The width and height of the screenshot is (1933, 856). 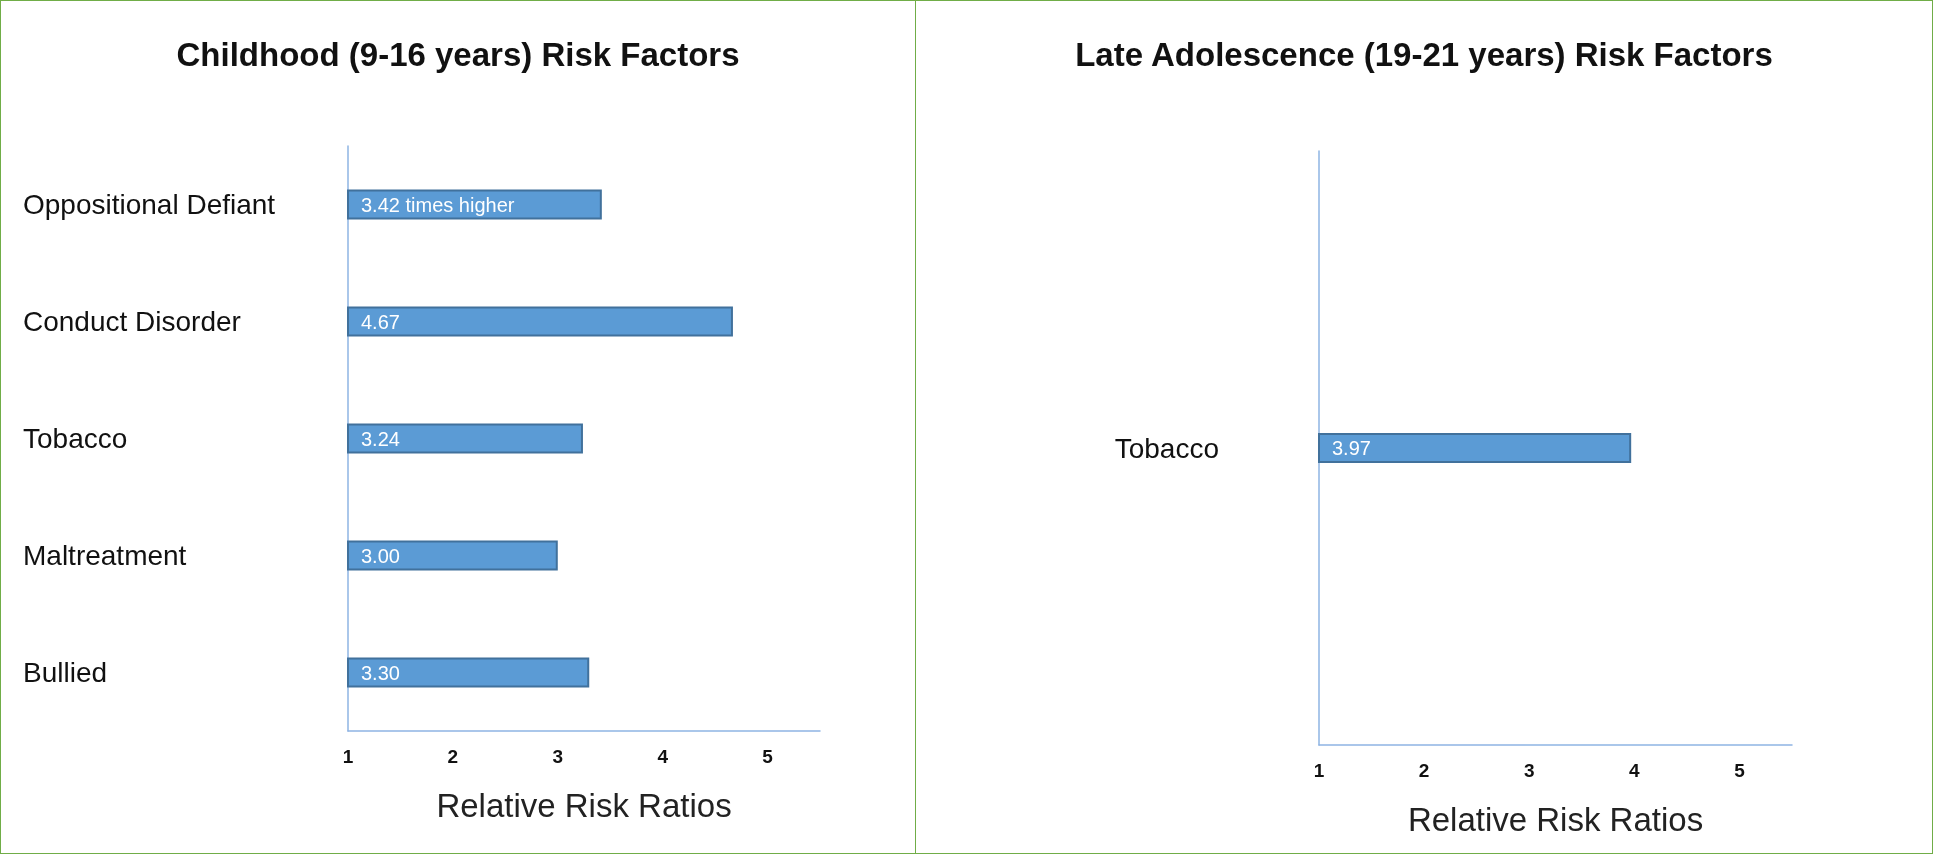 What do you see at coordinates (380, 438) in the screenshot?
I see `data-label: 3.24` at bounding box center [380, 438].